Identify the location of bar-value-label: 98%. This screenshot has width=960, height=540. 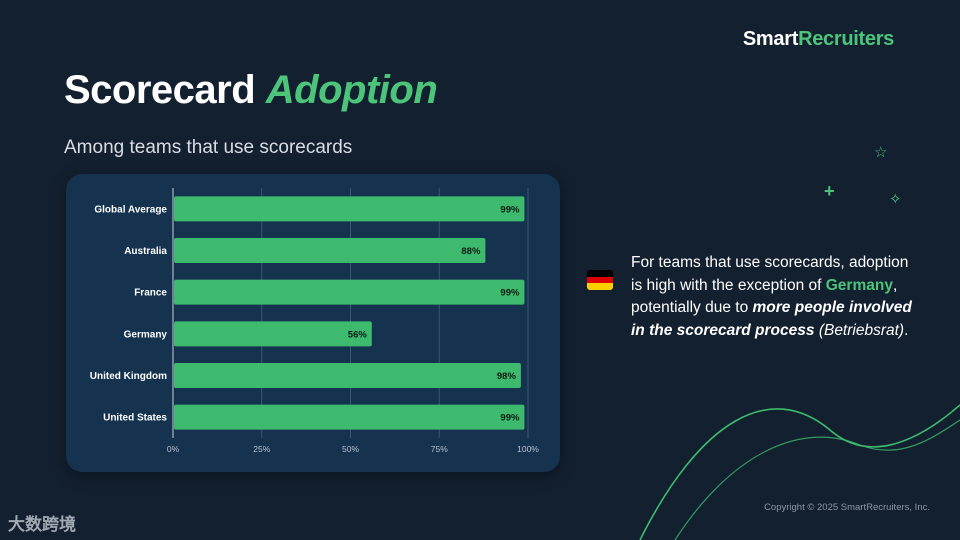
(507, 376).